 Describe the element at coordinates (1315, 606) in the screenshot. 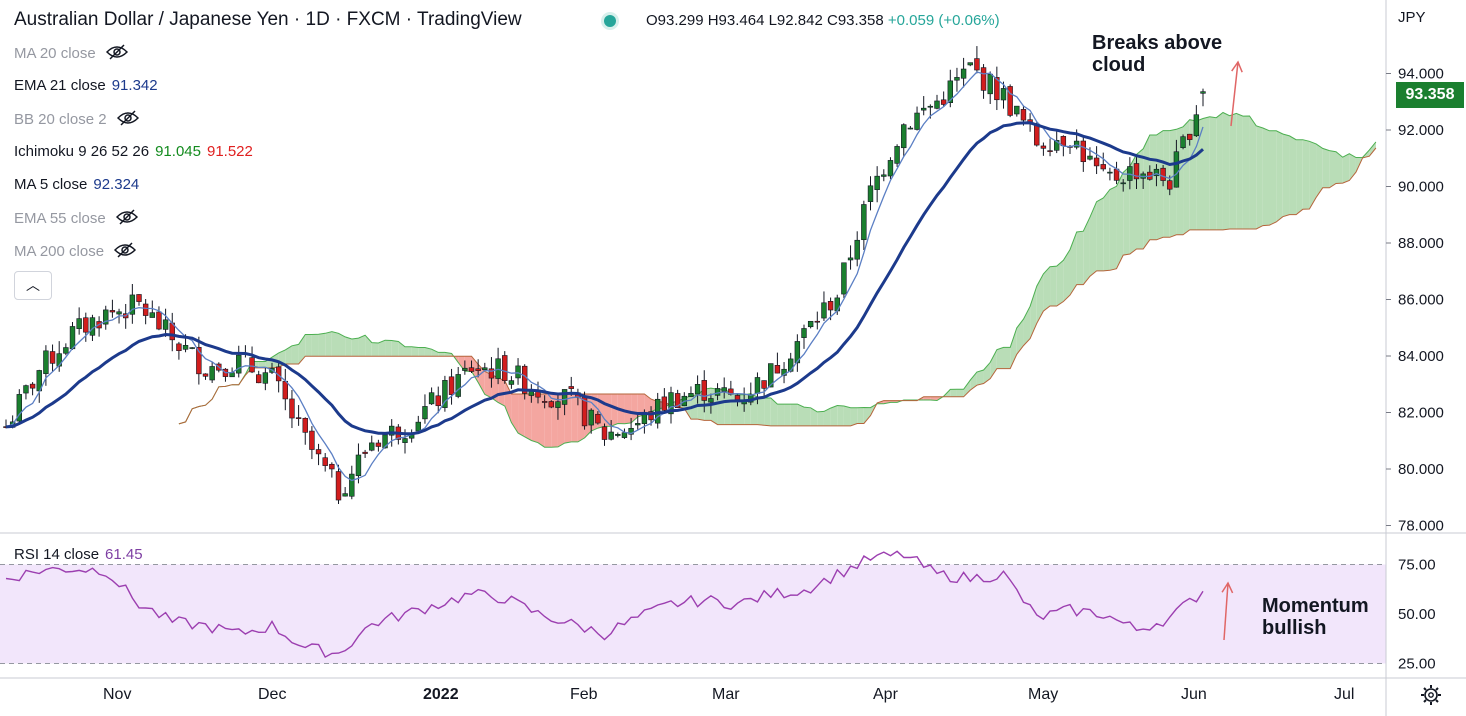

I see `annotation-line-1: Momentum` at that location.